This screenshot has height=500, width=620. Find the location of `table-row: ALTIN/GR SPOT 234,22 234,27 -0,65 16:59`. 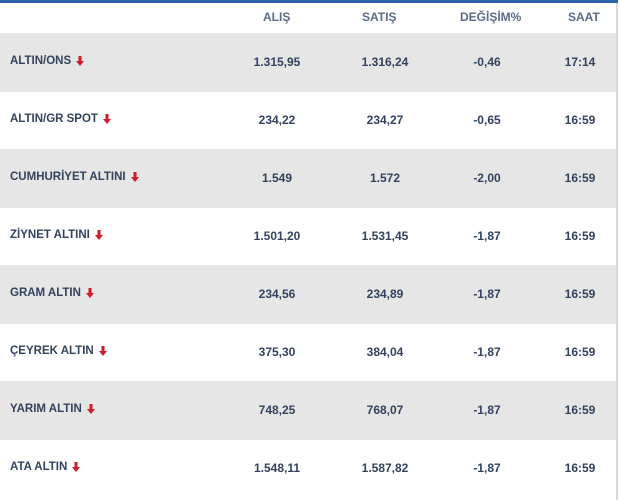

table-row: ALTIN/GR SPOT 234,22 234,27 -0,65 16:59 is located at coordinates (308, 120).